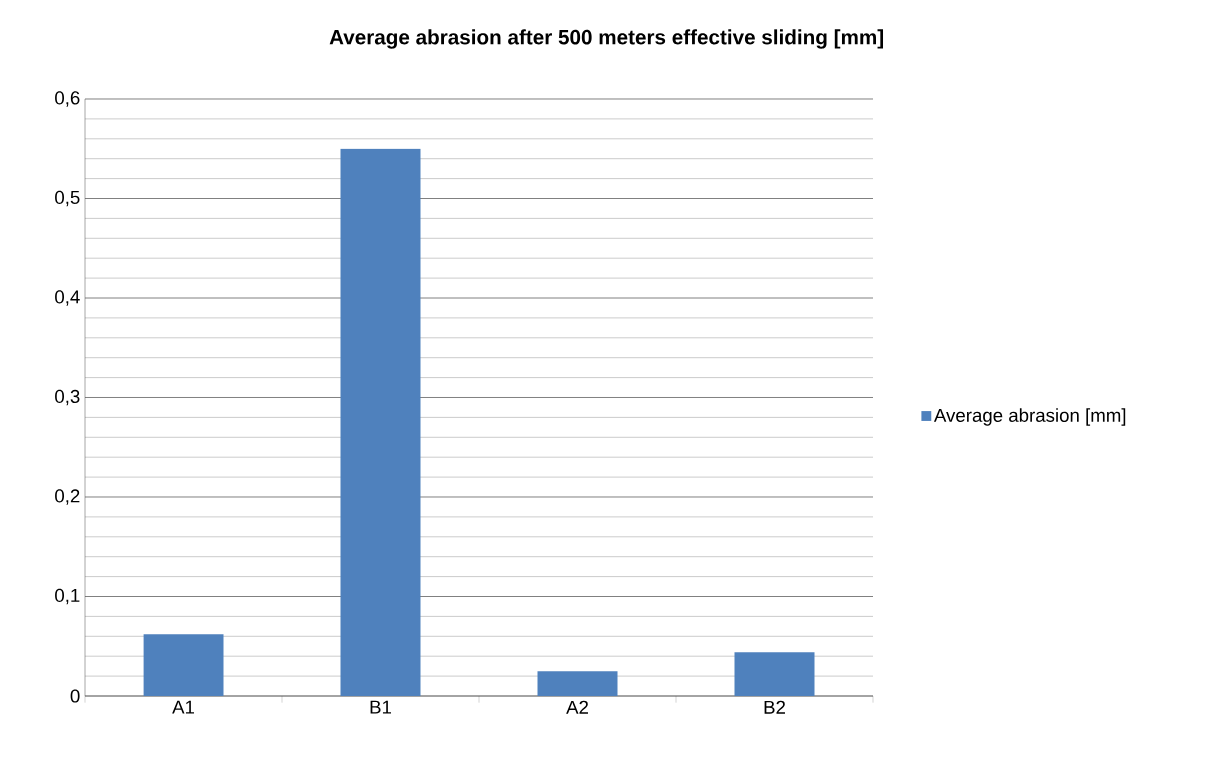 Image resolution: width=1214 pixels, height=758 pixels. I want to click on y-tick-label: 0,6, so click(67, 99).